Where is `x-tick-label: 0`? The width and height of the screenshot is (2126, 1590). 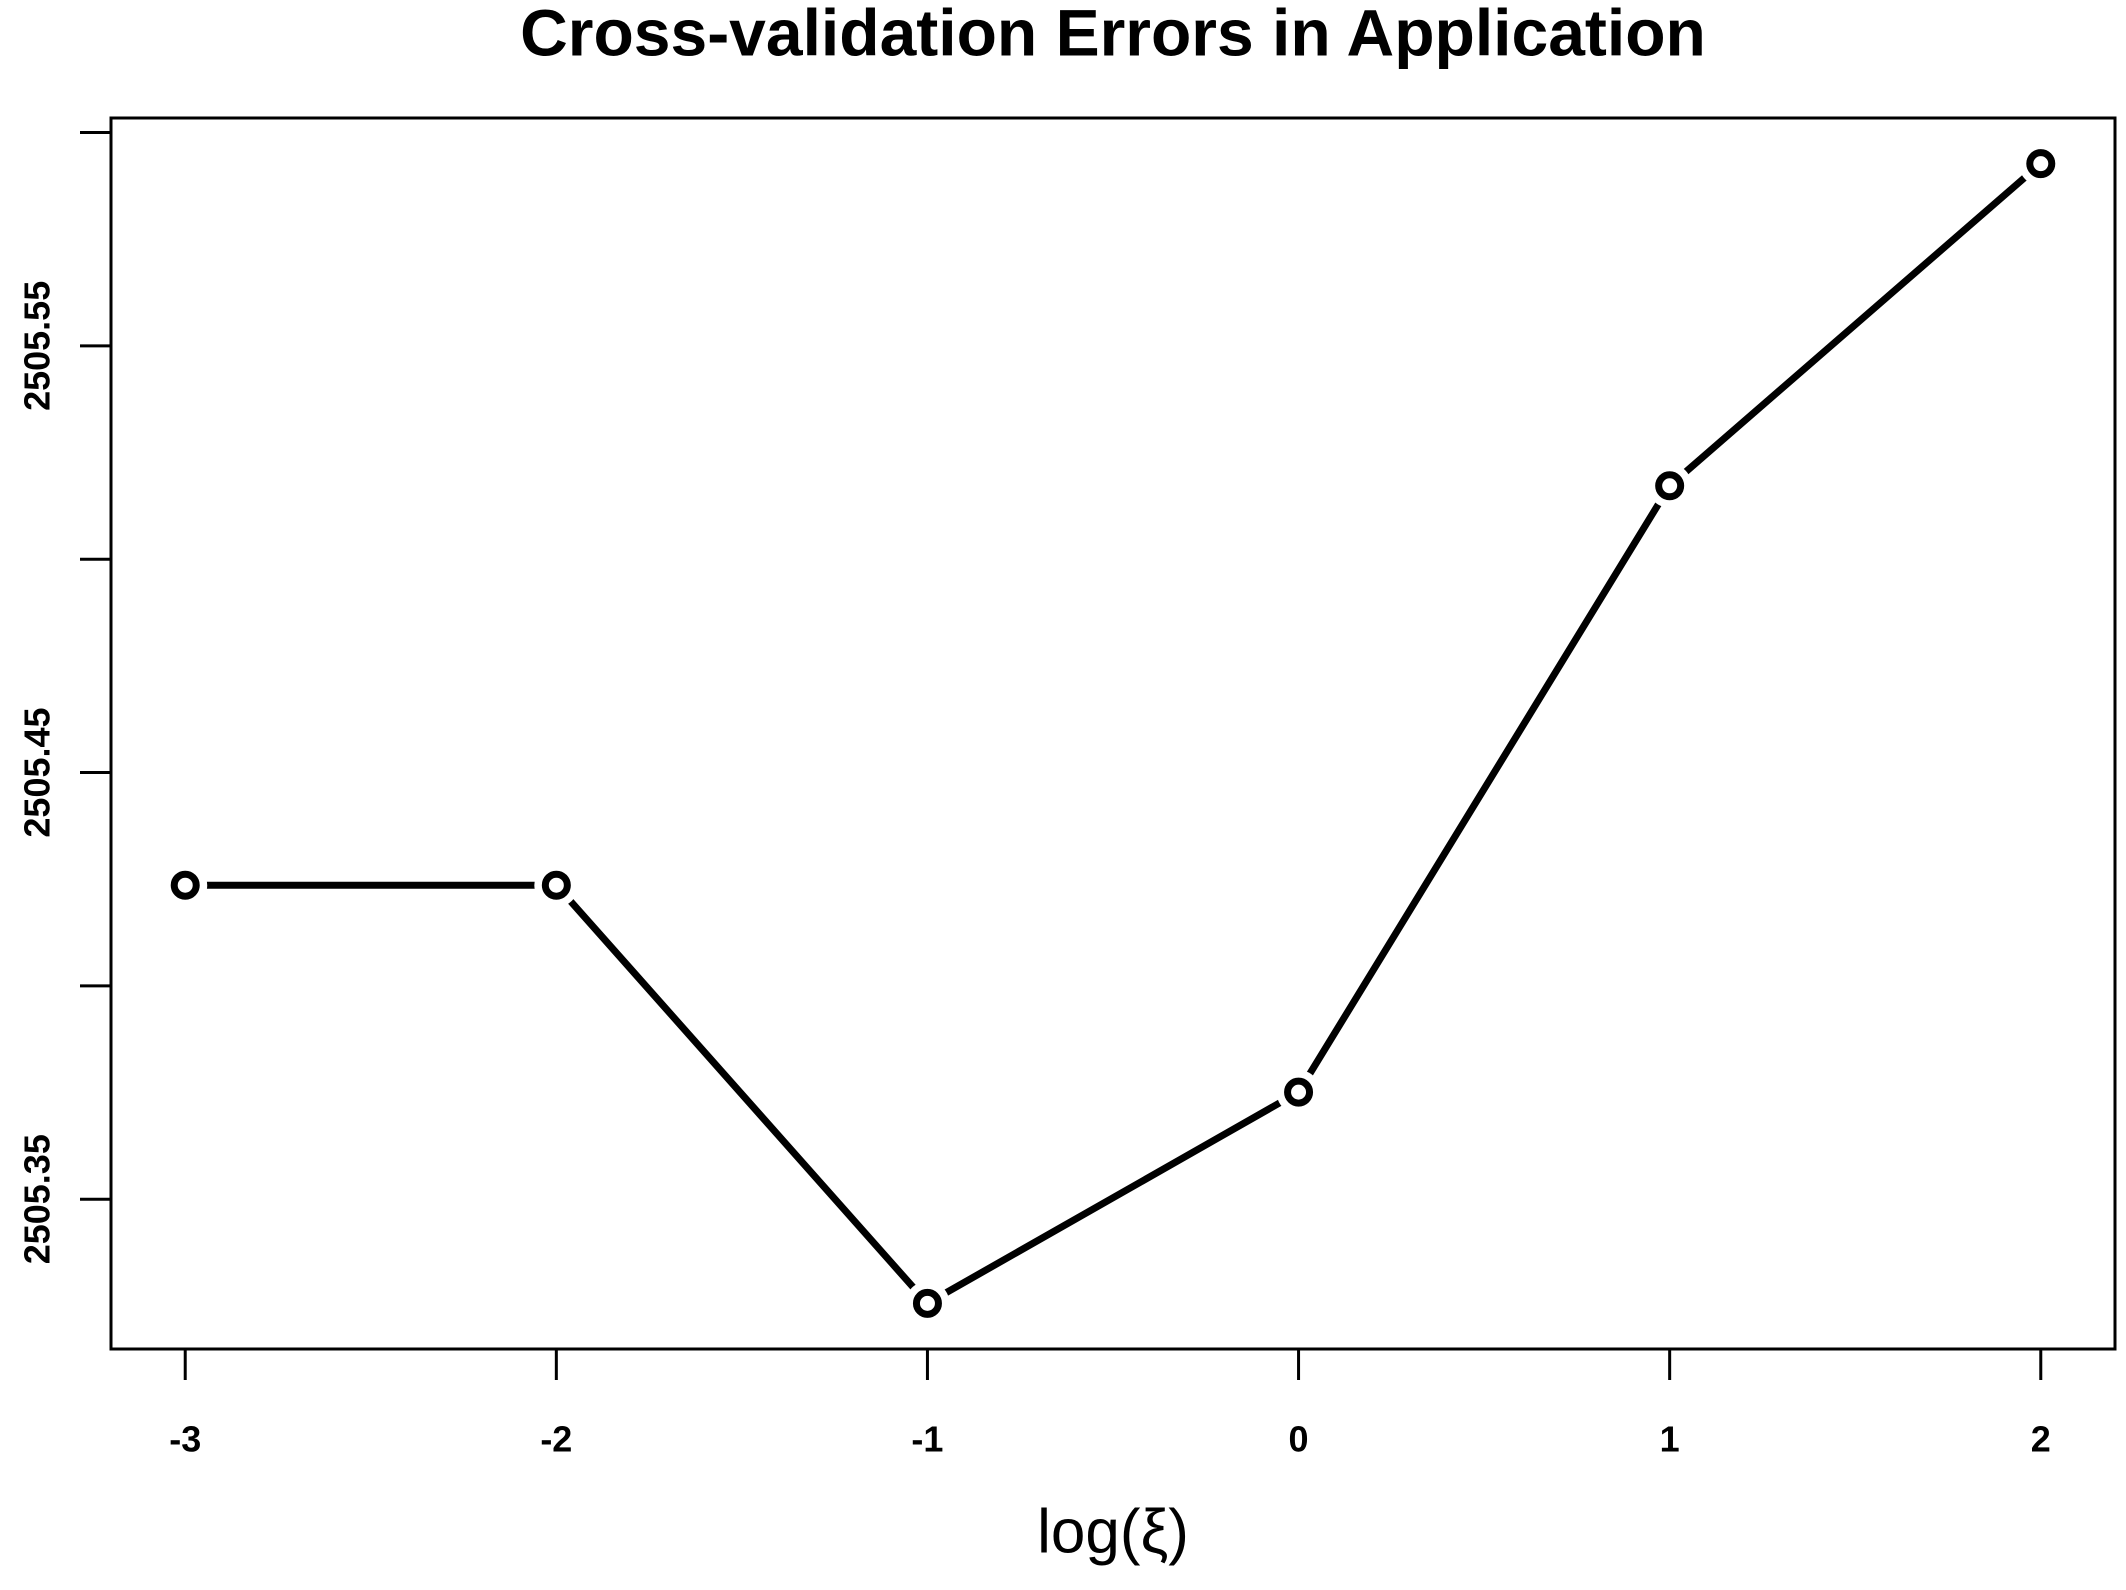 x-tick-label: 0 is located at coordinates (1299, 1439).